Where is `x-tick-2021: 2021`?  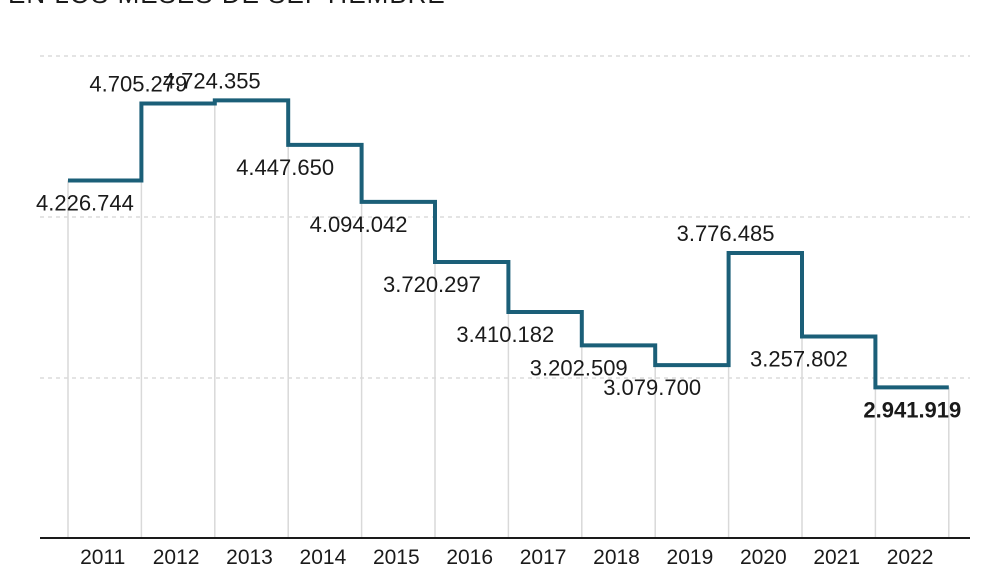
x-tick-2021: 2021 is located at coordinates (836, 556).